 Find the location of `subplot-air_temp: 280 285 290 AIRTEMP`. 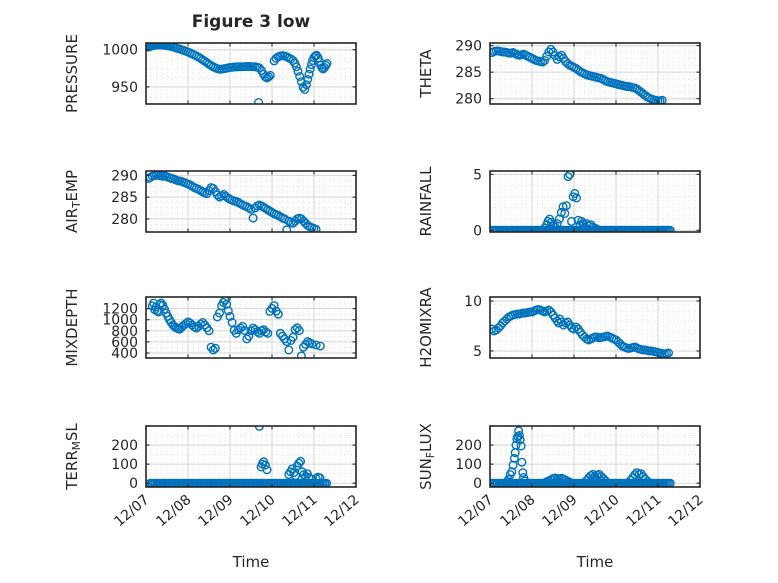

subplot-air_temp: 280 285 290 AIRTEMP is located at coordinates (210, 200).